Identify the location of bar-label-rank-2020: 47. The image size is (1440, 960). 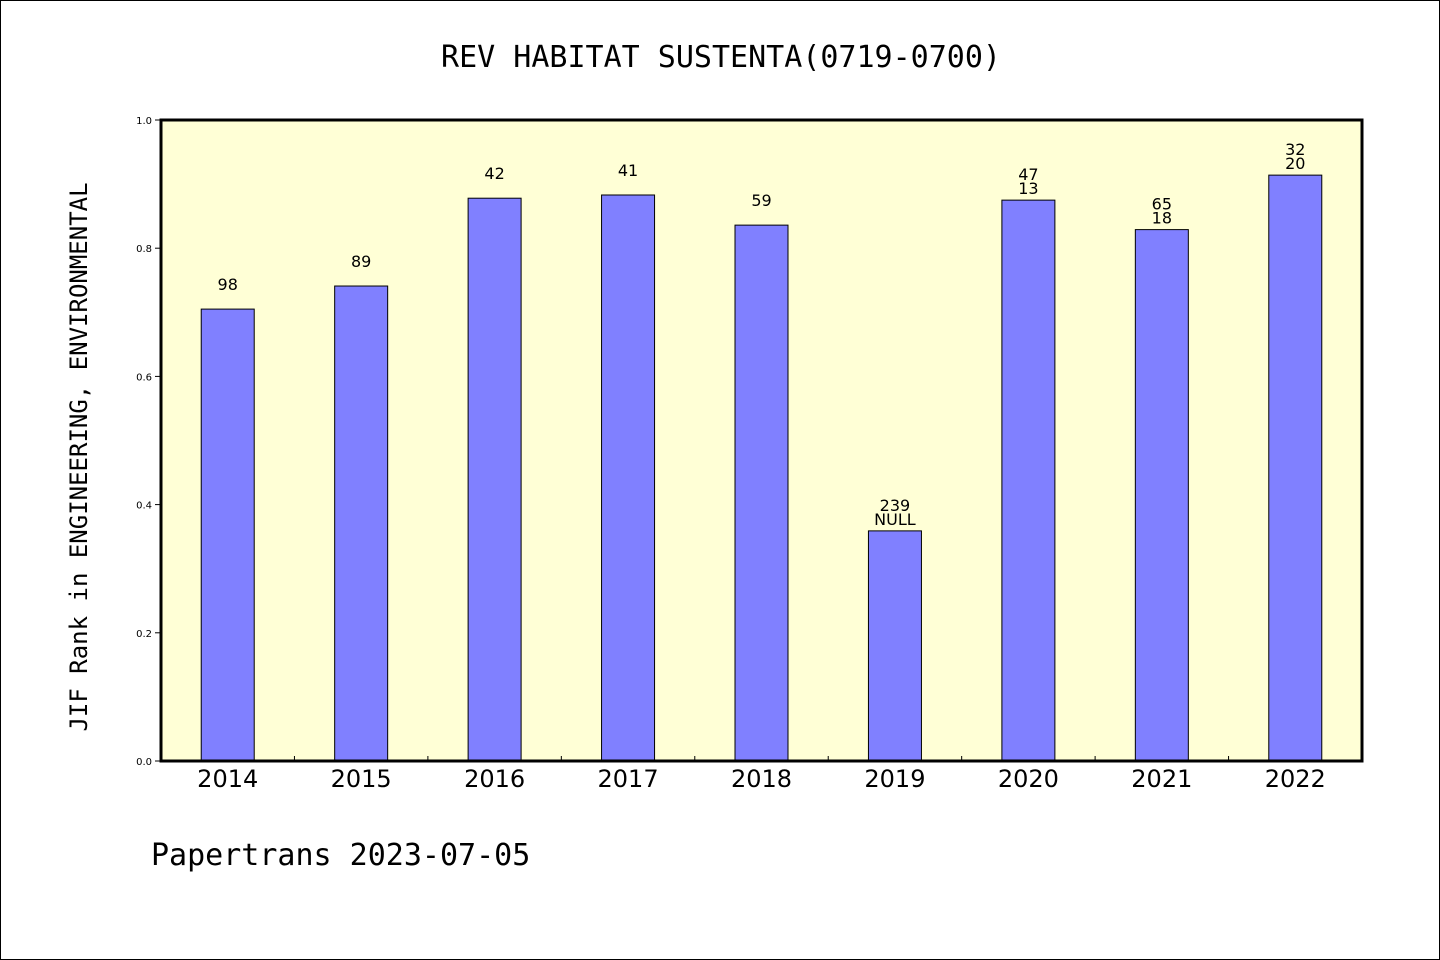
(1028, 174).